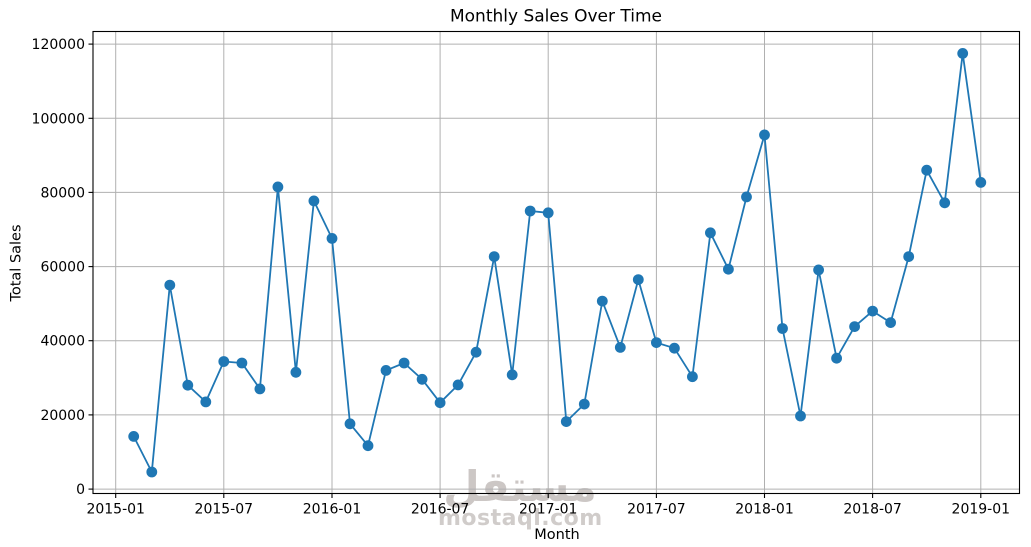 Image resolution: width=1031 pixels, height=547 pixels. I want to click on x-tick-label: 2017-07, so click(656, 510).